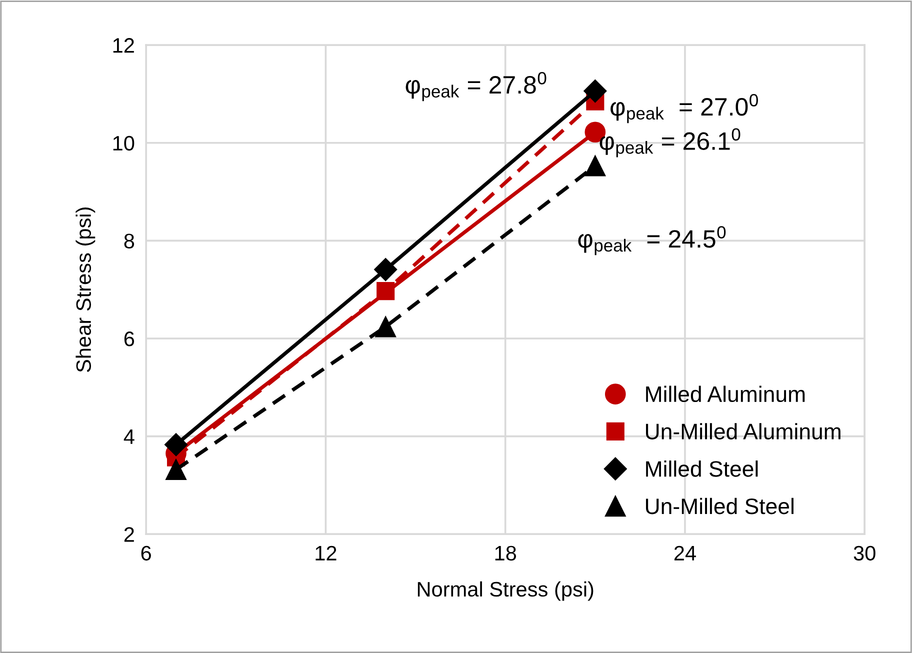 Image resolution: width=913 pixels, height=653 pixels. What do you see at coordinates (865, 553) in the screenshot?
I see `x-tick-label: 30` at bounding box center [865, 553].